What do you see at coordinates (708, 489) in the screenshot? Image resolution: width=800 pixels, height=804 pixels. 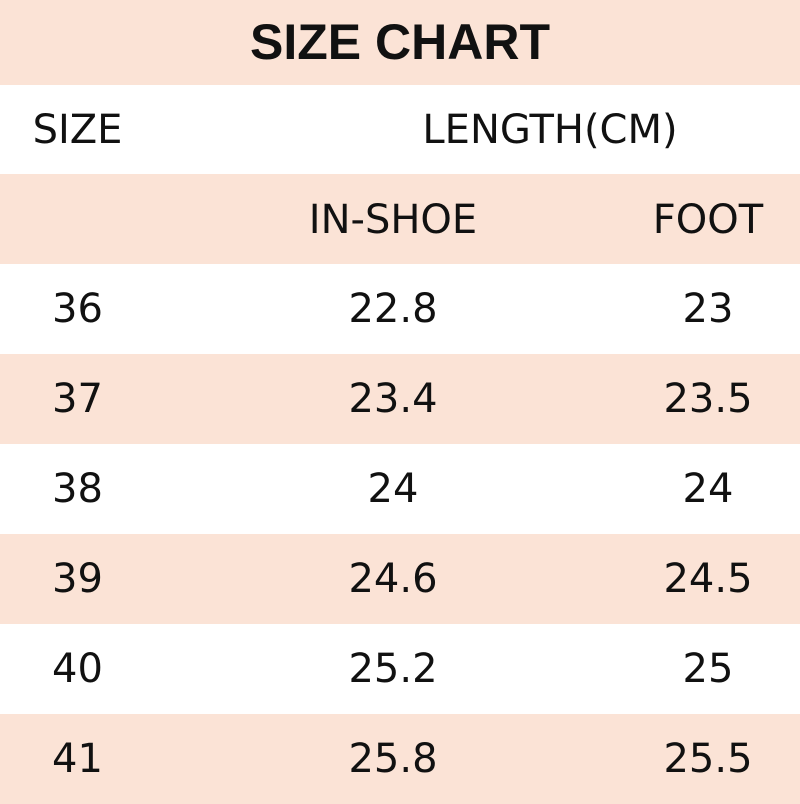 I see `foot-cell: 24` at bounding box center [708, 489].